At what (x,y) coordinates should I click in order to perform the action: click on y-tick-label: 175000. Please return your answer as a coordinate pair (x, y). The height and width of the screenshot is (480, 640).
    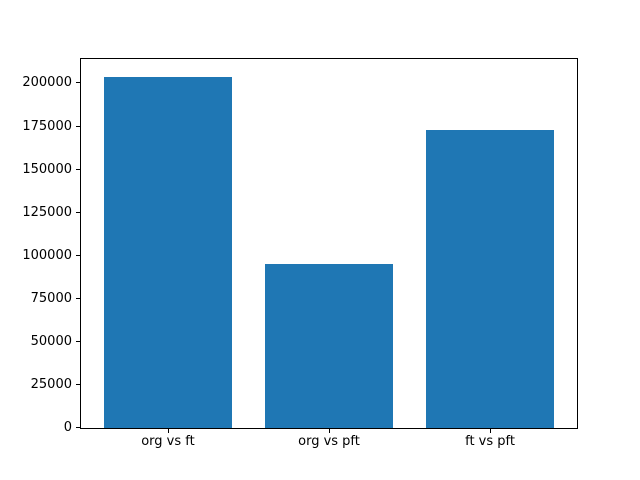
    Looking at the image, I should click on (47, 126).